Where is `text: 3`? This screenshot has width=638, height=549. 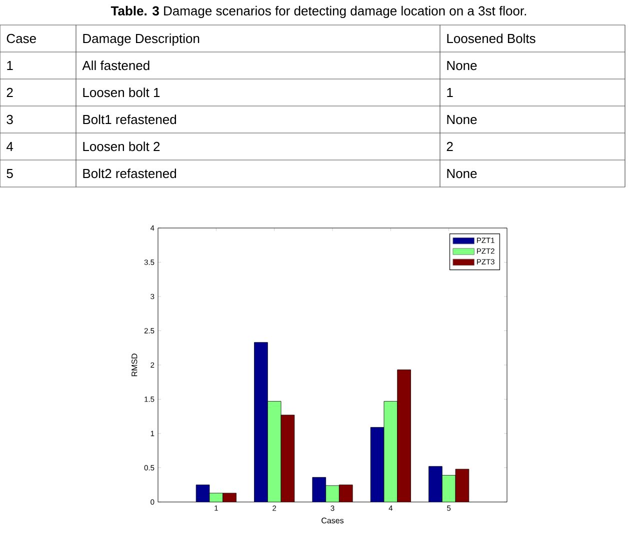 text: 3 is located at coordinates (9, 119).